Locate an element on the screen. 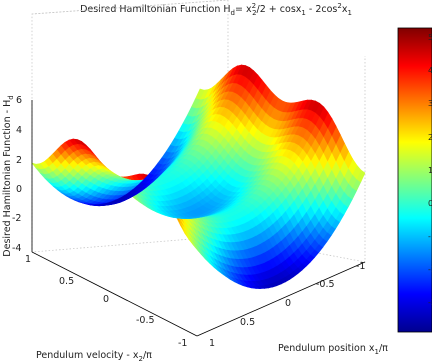 The width and height of the screenshot is (432, 362). x-axis-ticks: 1 0.5 0 -0.5 -1 is located at coordinates (287, 305).